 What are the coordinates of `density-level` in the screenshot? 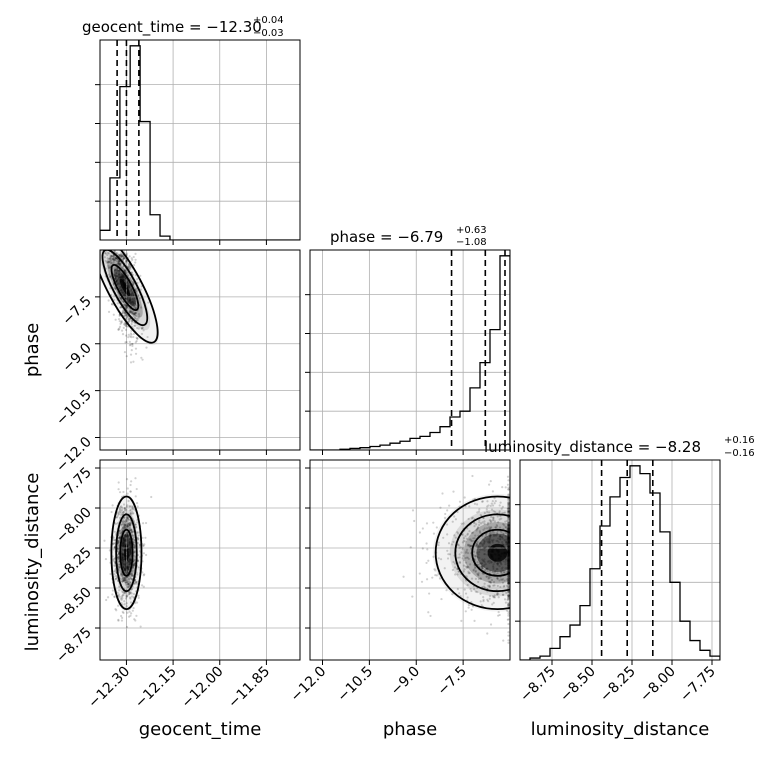 It's located at (125, 287).